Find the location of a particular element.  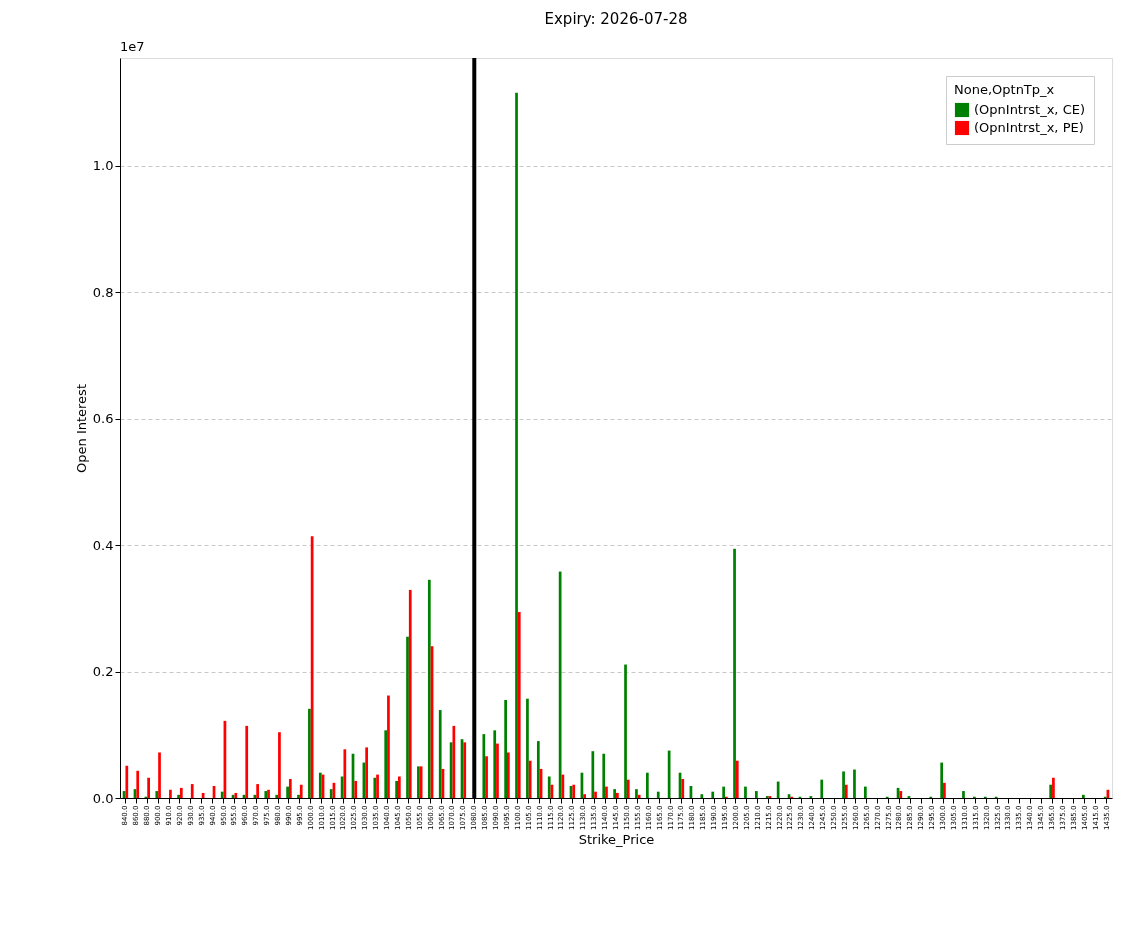

text: 1e7 is located at coordinates (132, 46).